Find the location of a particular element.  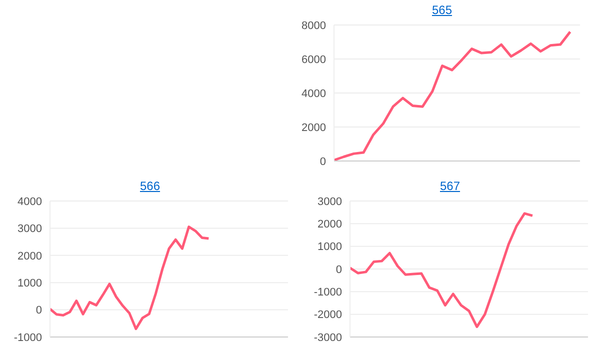

chart-title: 566 is located at coordinates (150, 186).